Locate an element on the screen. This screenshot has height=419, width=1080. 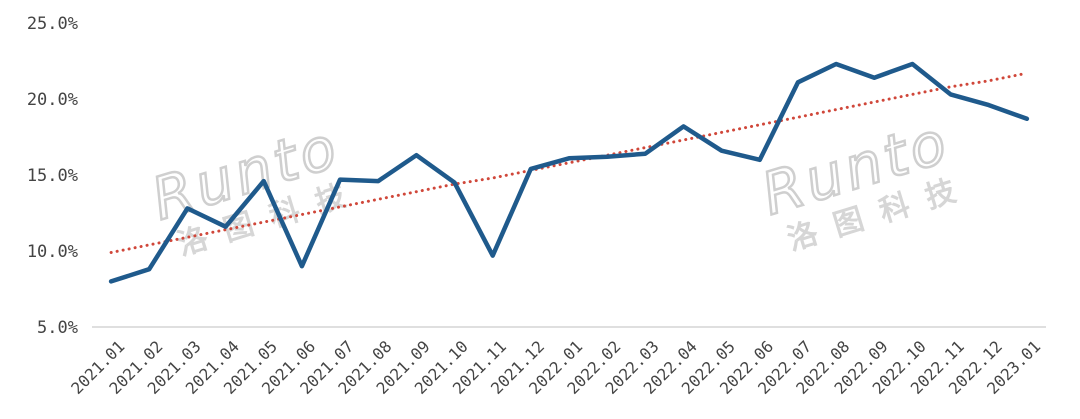
y-tick-label: 10.0% is located at coordinates (52, 252).